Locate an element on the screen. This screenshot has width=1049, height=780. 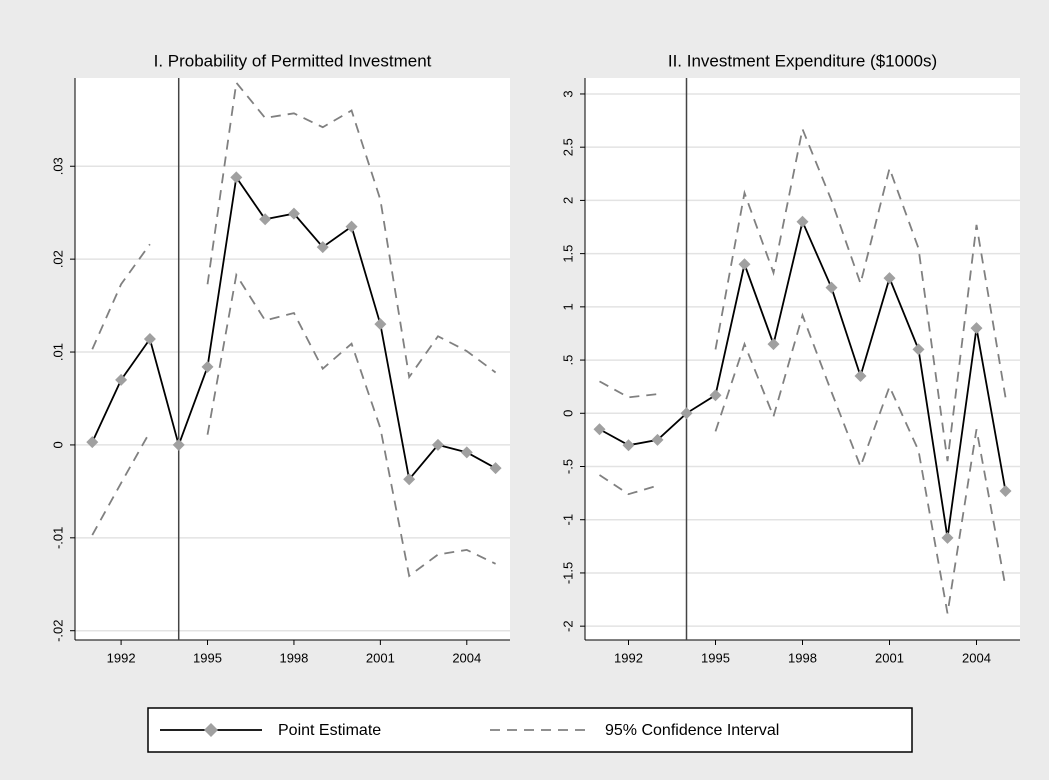
legend-marker is located at coordinates (211, 730).